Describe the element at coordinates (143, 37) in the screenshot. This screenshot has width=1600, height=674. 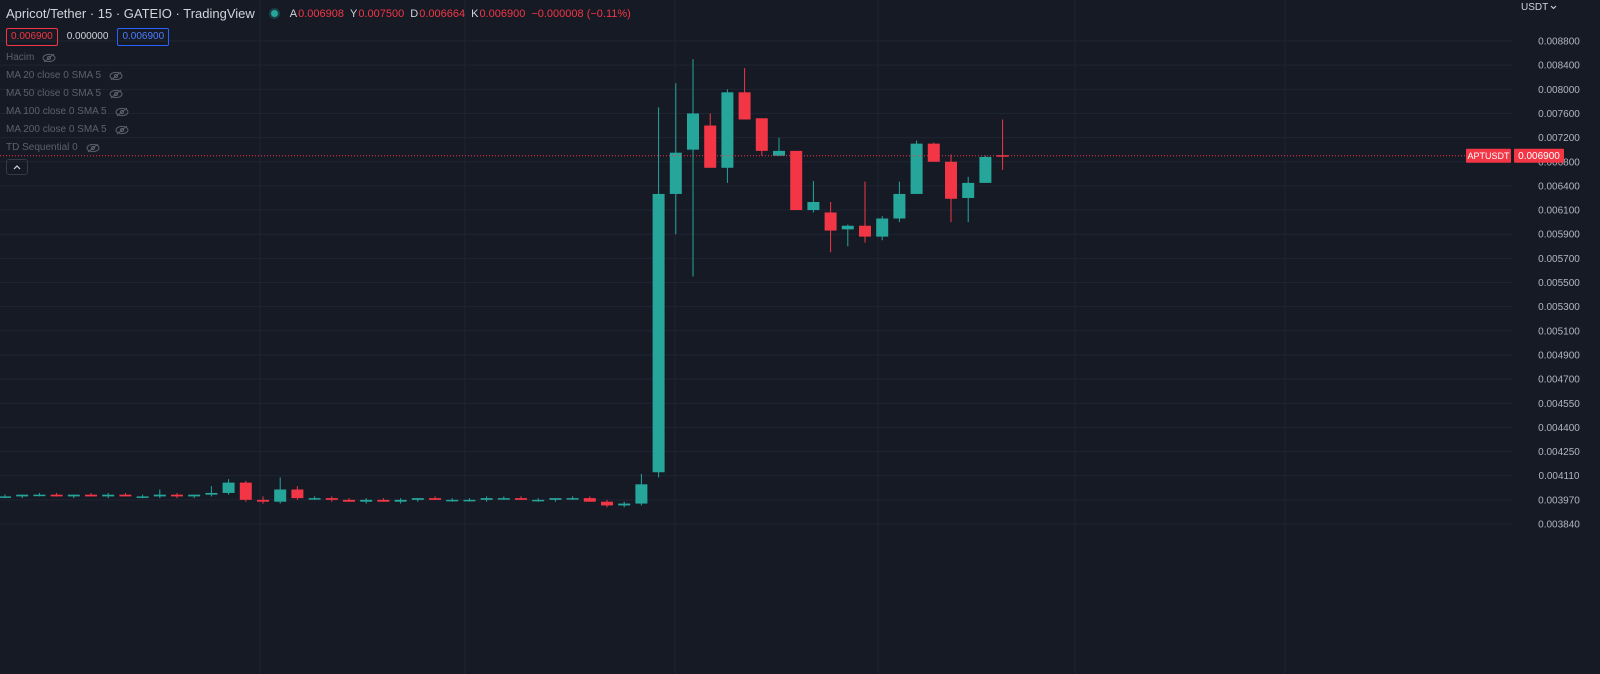
I see `ask-price-button: 0.006900` at that location.